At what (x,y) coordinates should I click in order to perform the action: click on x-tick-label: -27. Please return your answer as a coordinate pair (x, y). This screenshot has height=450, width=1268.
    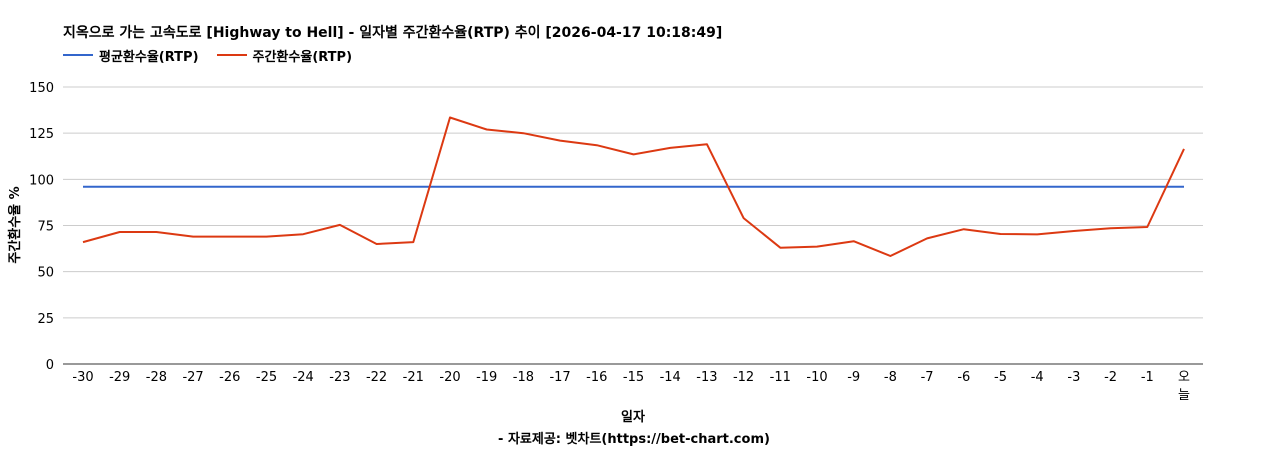
    Looking at the image, I should click on (192, 377).